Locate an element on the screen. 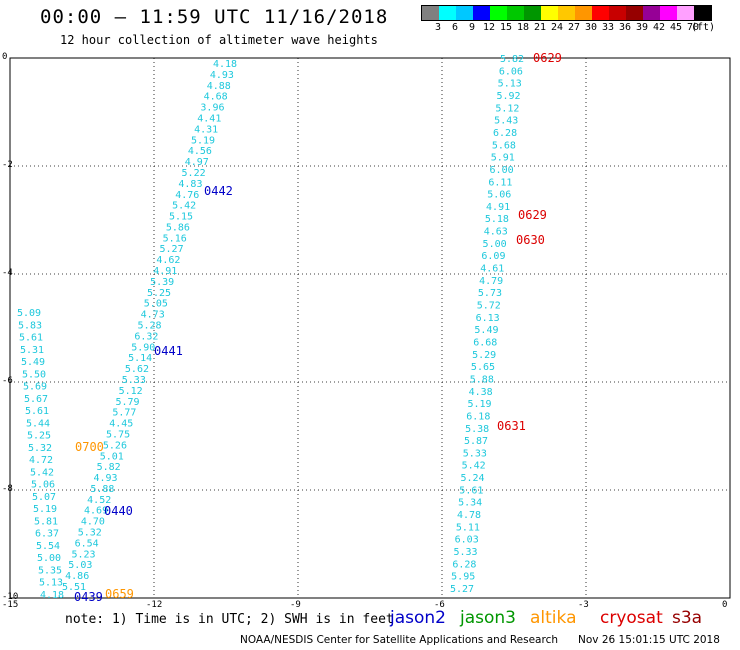 The height and width of the screenshot is (650, 740). x-tick-label: -15 is located at coordinates (10, 605).